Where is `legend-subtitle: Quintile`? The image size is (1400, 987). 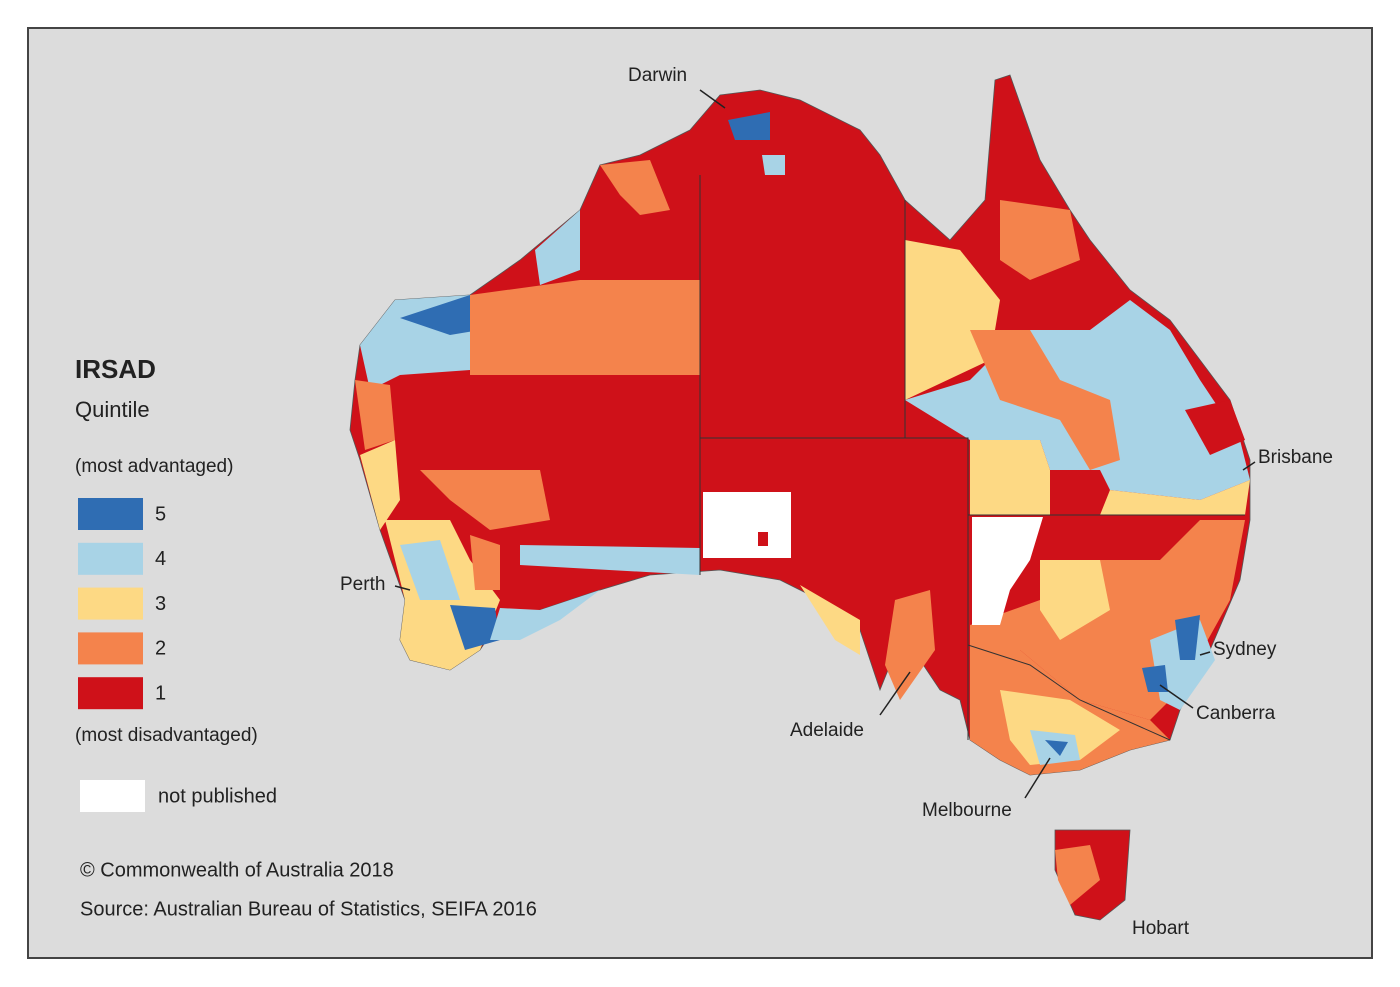 legend-subtitle: Quintile is located at coordinates (112, 409).